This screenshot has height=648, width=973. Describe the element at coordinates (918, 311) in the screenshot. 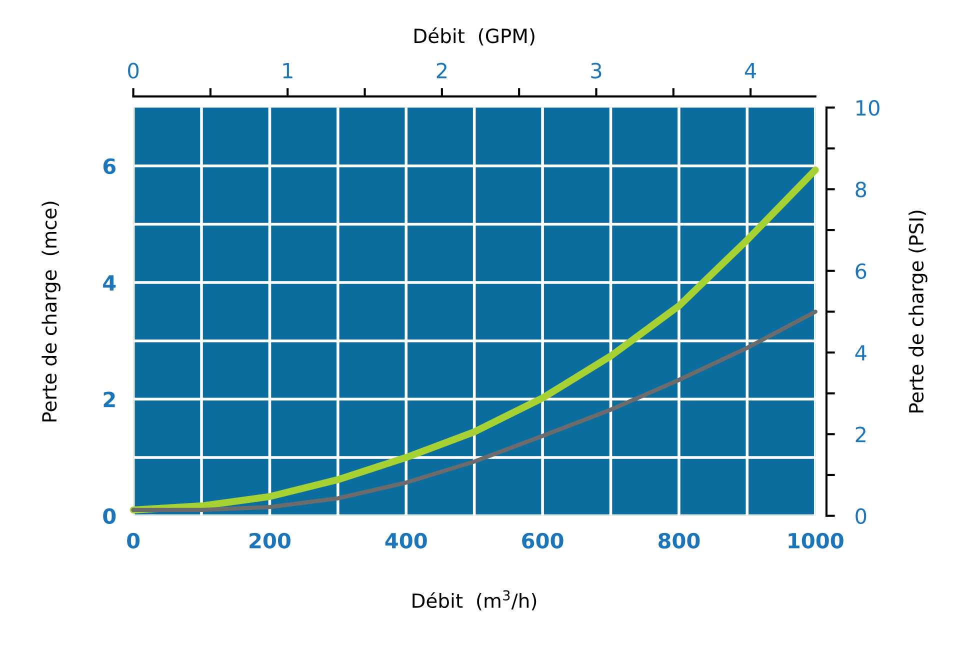

I see `y2-axis-title: Perte de charge (PSI)` at that location.